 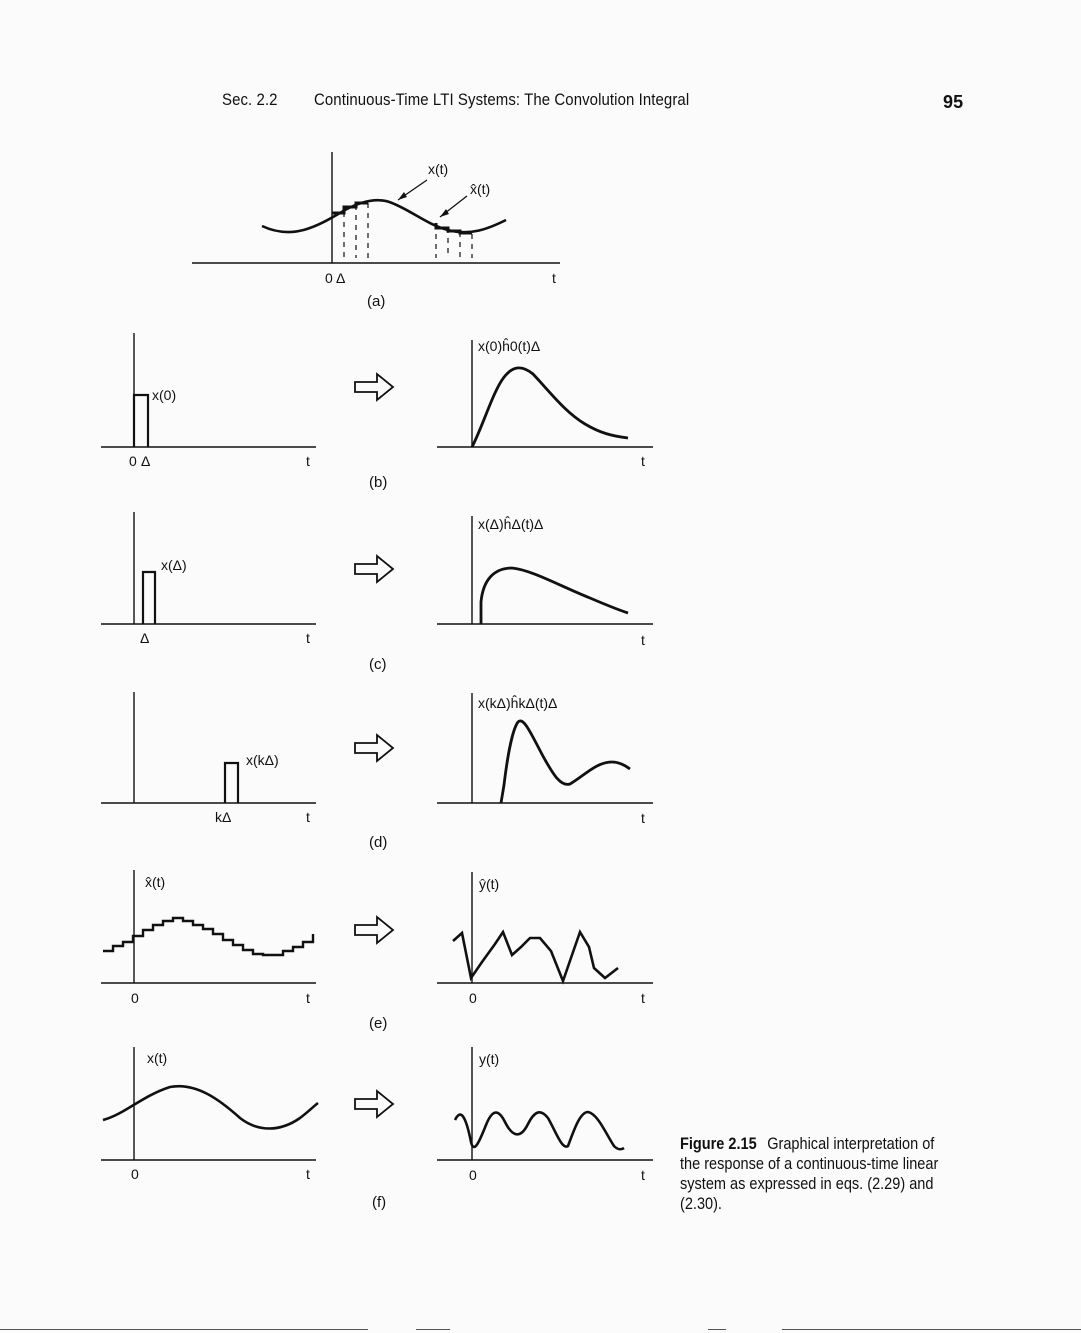 What do you see at coordinates (377, 592) in the screenshot?
I see `panel-c: x(Δ) Δ t x(Δ)ĥΔ(t)Δ t (c)` at bounding box center [377, 592].